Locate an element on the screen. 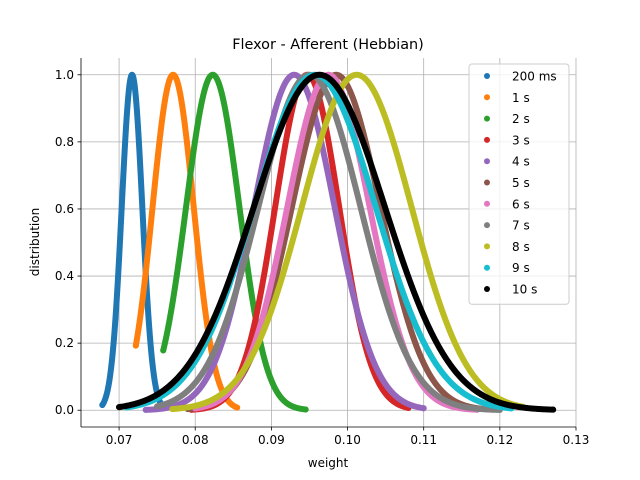  legend-label: 9 s is located at coordinates (521, 268).